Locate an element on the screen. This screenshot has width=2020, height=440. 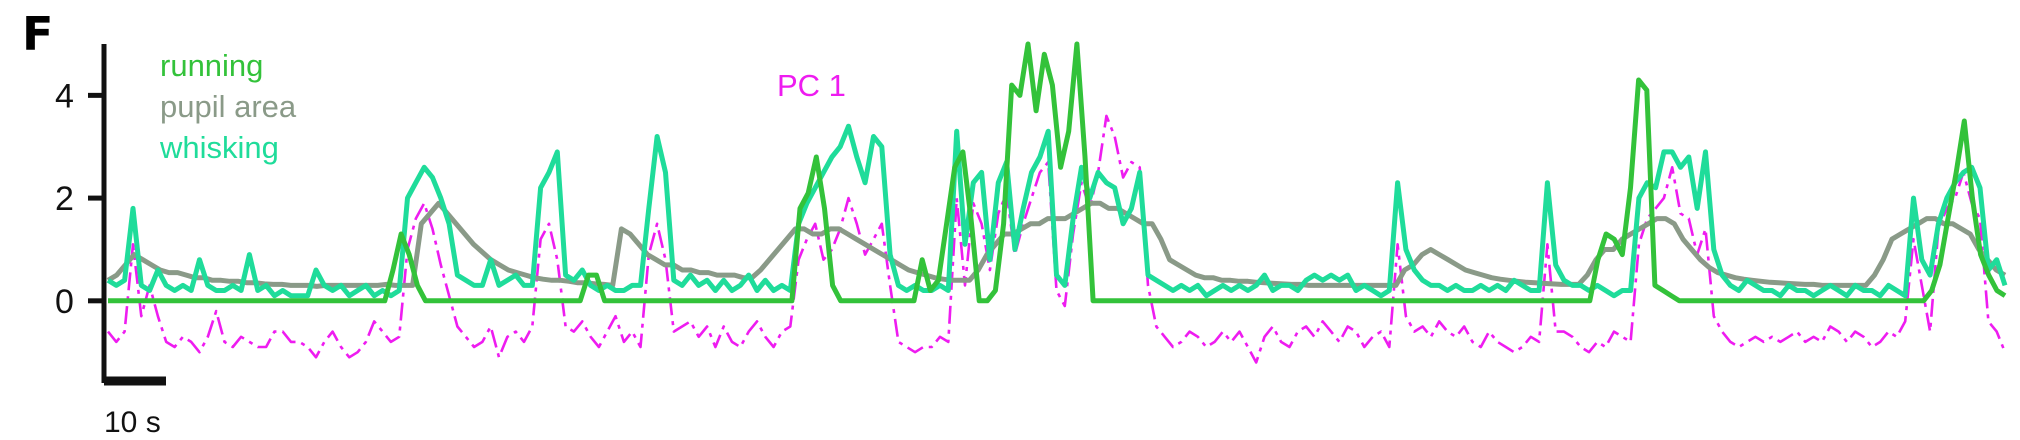
legend-whisking: whisking is located at coordinates (219, 147).